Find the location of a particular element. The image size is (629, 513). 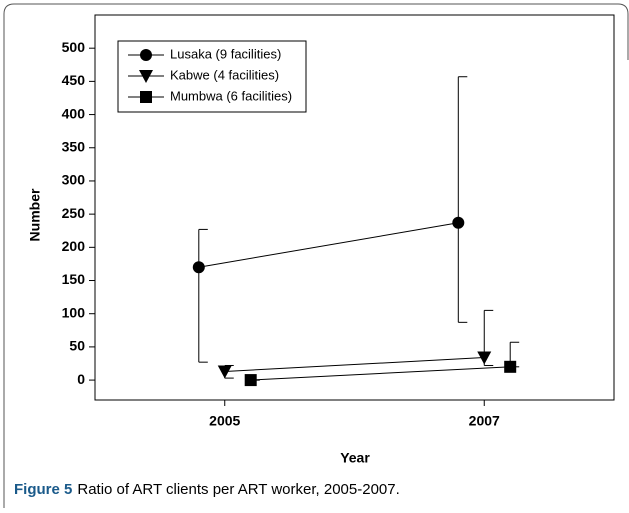

y-tick-label: 400 is located at coordinates (74, 113).